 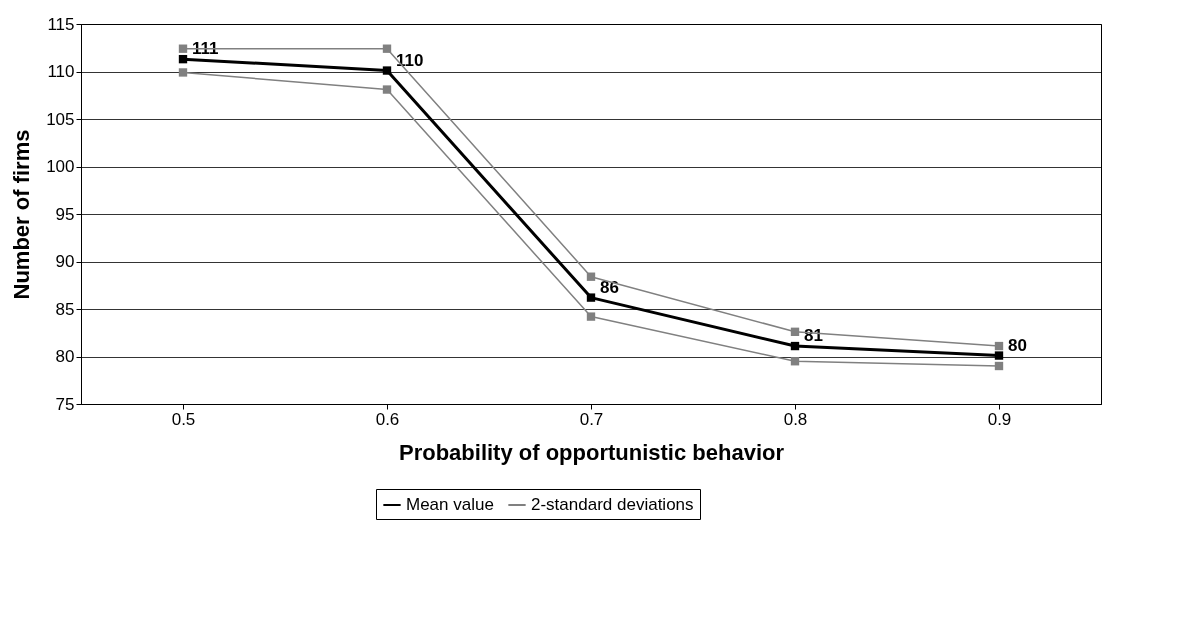 I want to click on y-tick-label: 75, so click(x=65, y=404).